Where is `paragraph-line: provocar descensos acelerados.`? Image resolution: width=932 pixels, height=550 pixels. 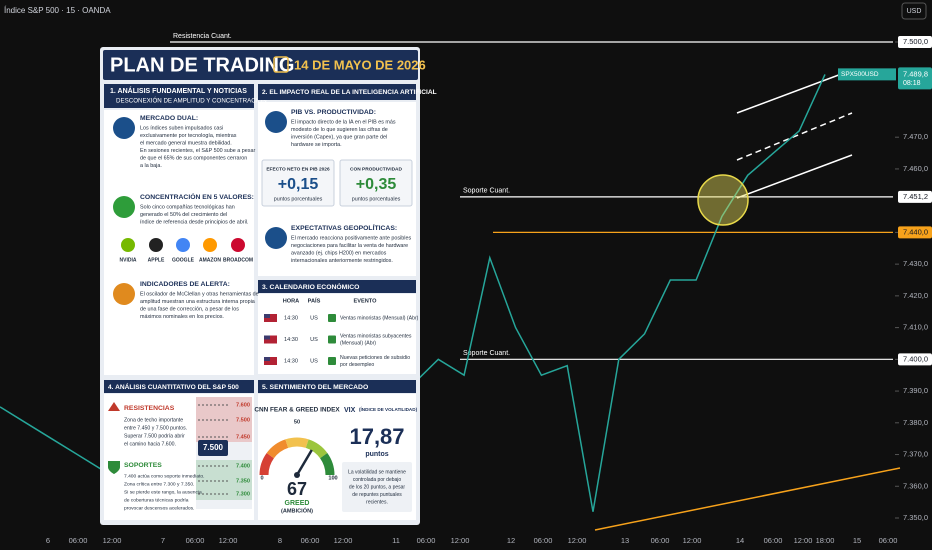 paragraph-line: provocar descensos acelerados. is located at coordinates (159, 508).